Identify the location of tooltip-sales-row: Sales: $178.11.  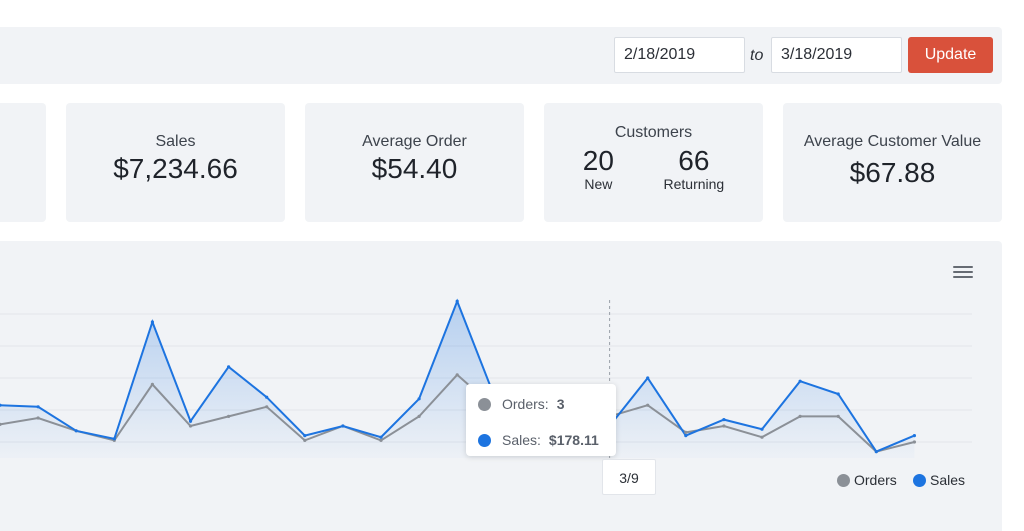
(538, 440).